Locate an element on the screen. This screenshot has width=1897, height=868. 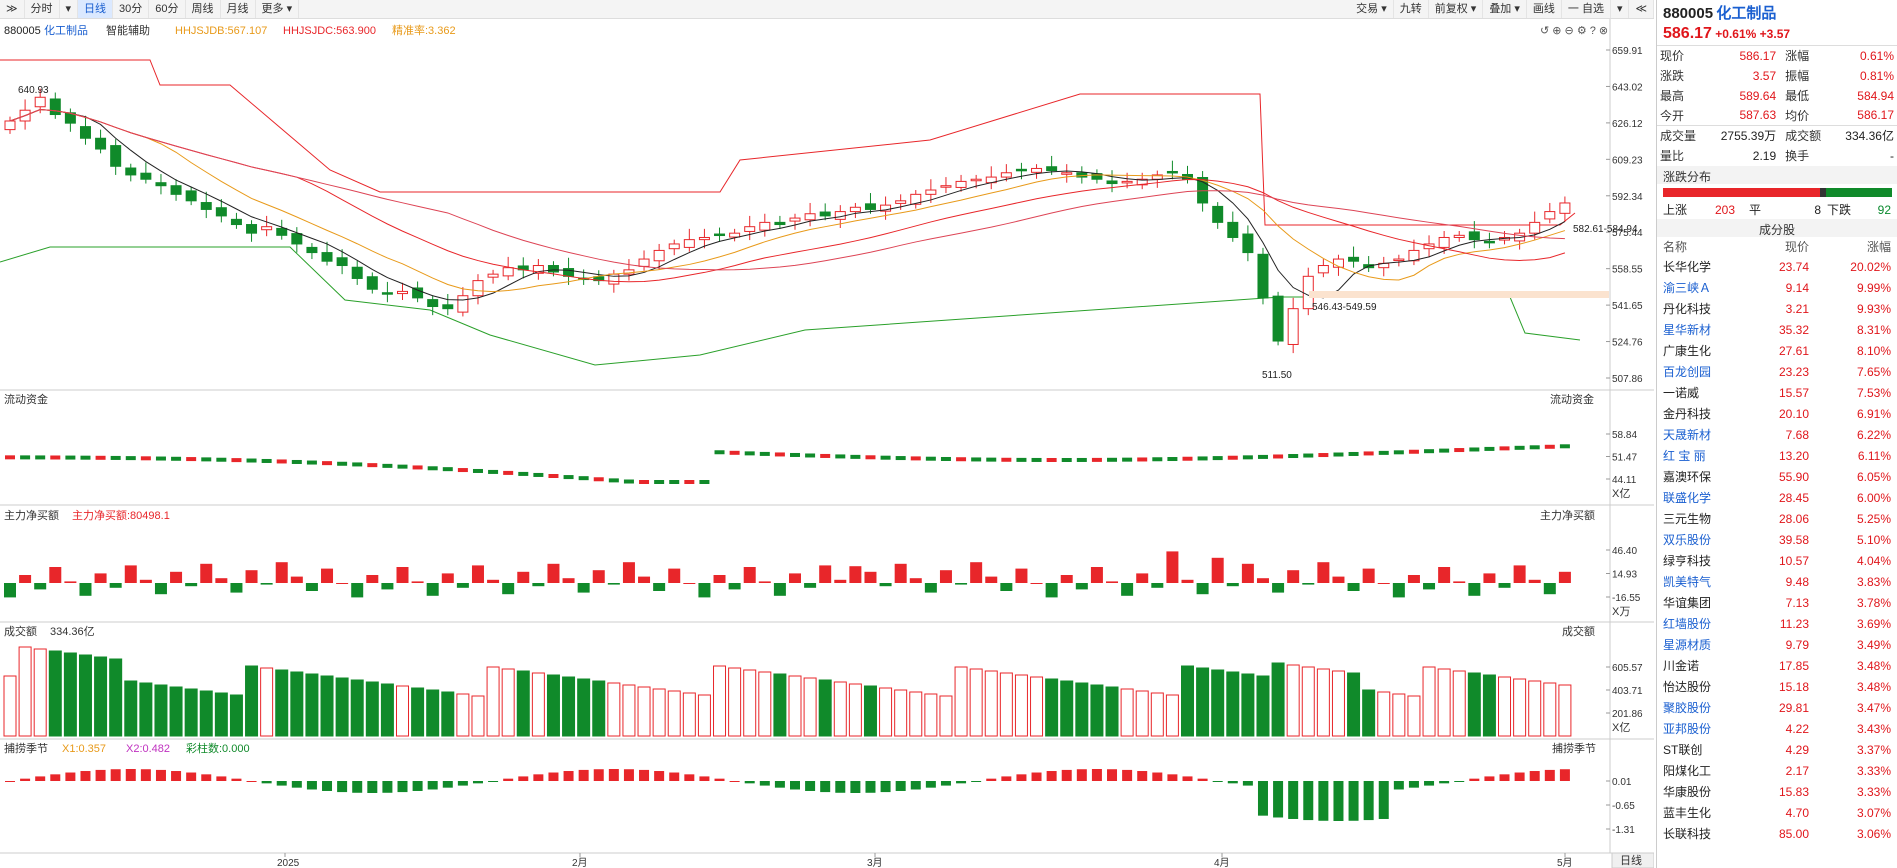
component-row: 绿亨科技 10.57 4.04% is located at coordinates (1777, 561).